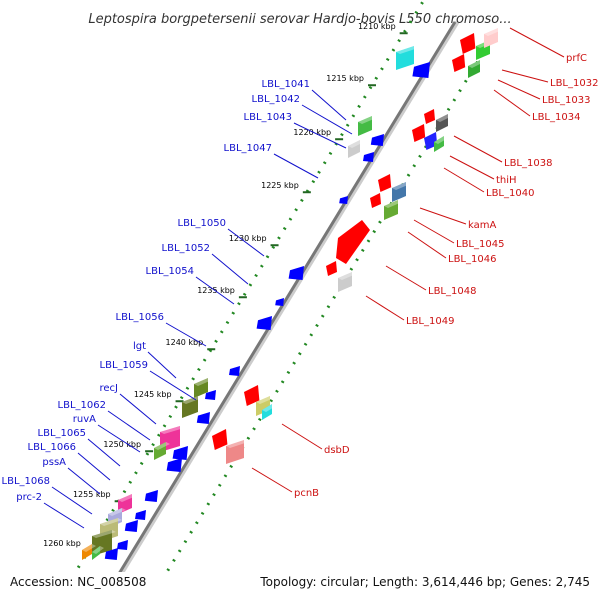 The image size is (600, 600). What do you see at coordinates (268, 117) in the screenshot?
I see `gene-label-text: LBL_1043` at bounding box center [268, 117].